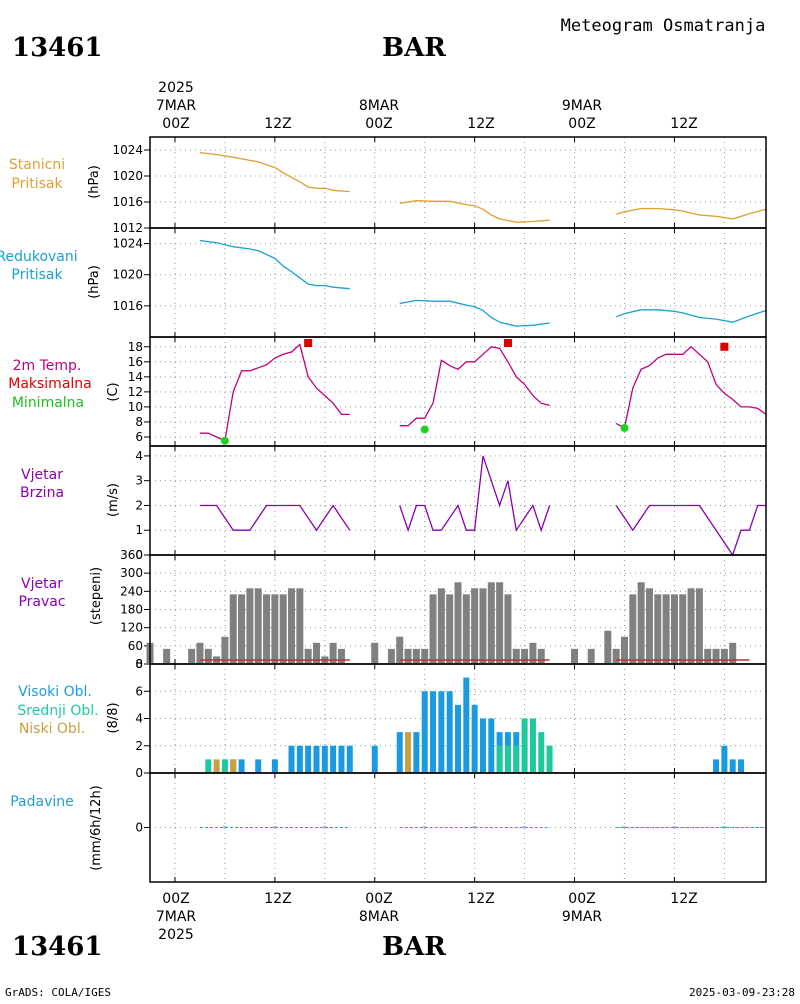  I want to click on panel-clouds: 8 6 4 2 0, so click(451, 718).